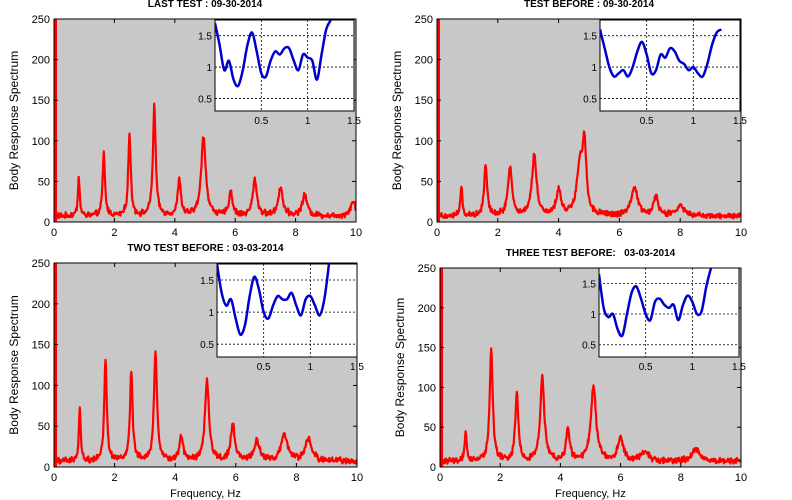  What do you see at coordinates (589, 5) in the screenshot?
I see `chart-title: TEST BEFORE : 09-30-2014` at bounding box center [589, 5].